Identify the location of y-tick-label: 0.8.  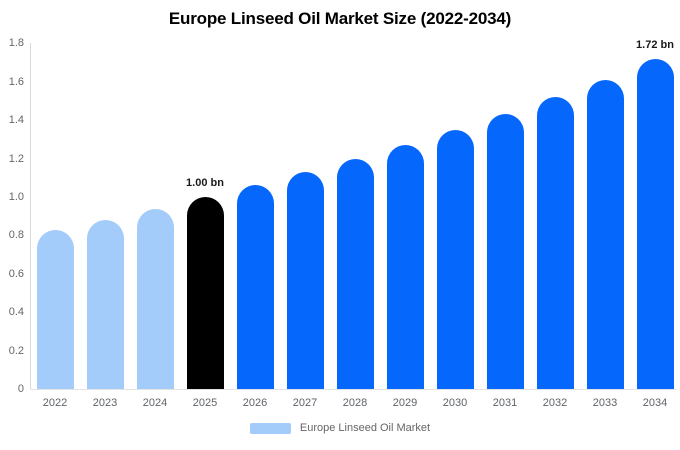
(16, 235).